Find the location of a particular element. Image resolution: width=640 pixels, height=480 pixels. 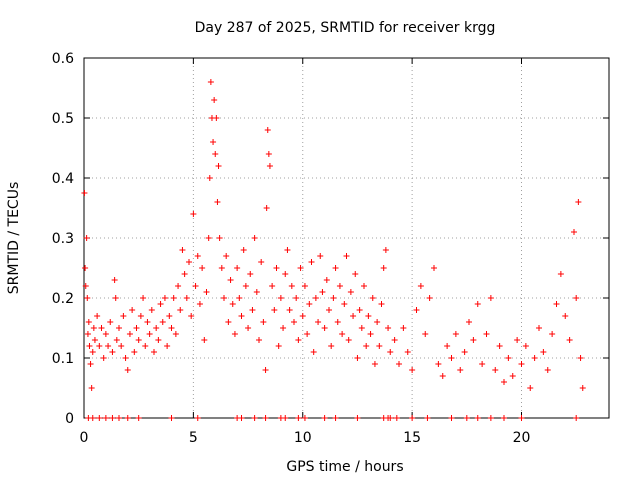

y-tick-label: 0 is located at coordinates (69, 419).